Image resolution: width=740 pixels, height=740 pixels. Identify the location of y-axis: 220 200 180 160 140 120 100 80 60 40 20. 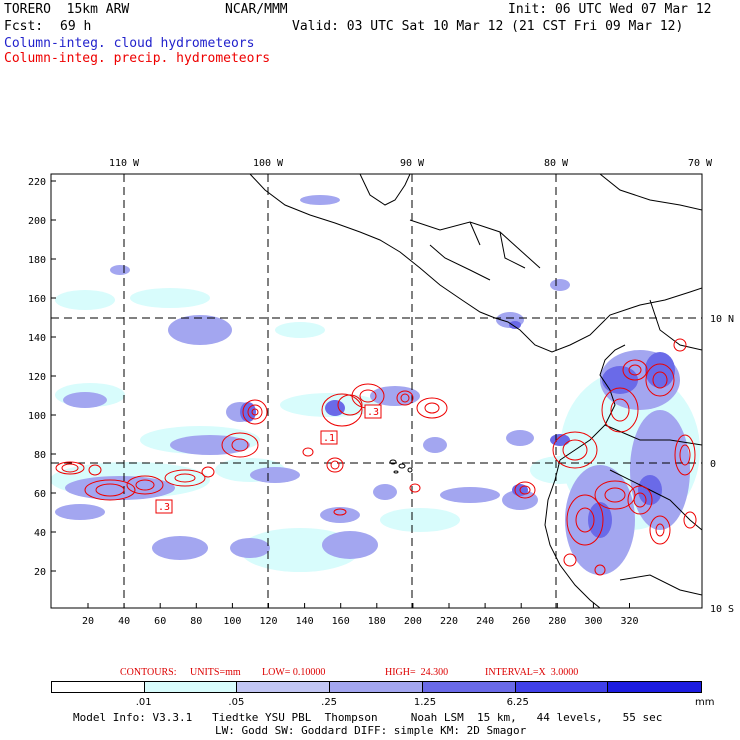
(42, 377).